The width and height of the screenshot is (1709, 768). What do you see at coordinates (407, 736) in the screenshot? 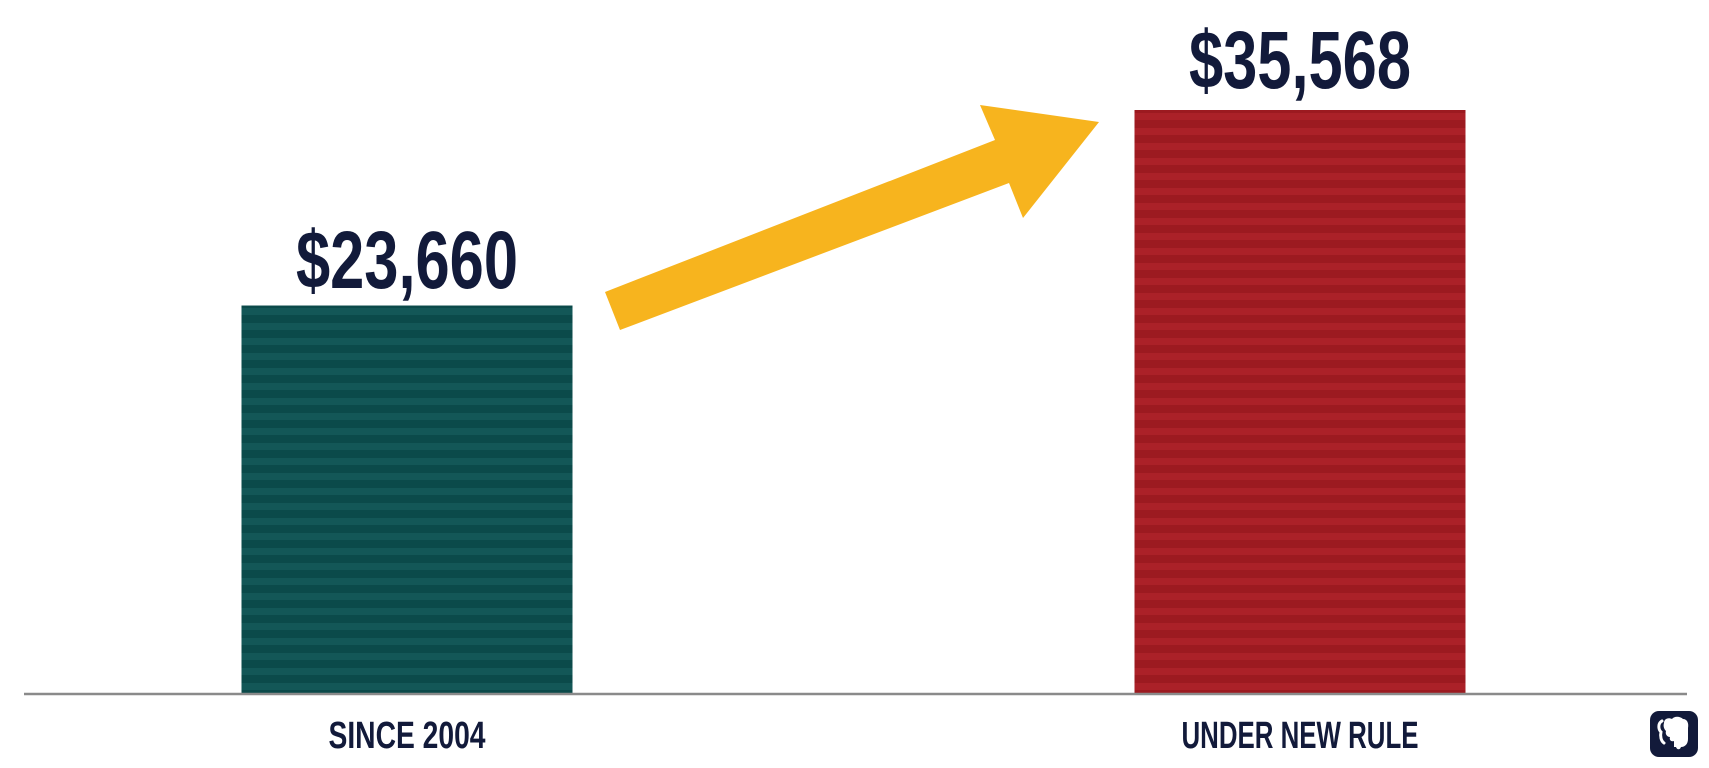
I see `category-label-since-2004: SINCE 2004` at bounding box center [407, 736].